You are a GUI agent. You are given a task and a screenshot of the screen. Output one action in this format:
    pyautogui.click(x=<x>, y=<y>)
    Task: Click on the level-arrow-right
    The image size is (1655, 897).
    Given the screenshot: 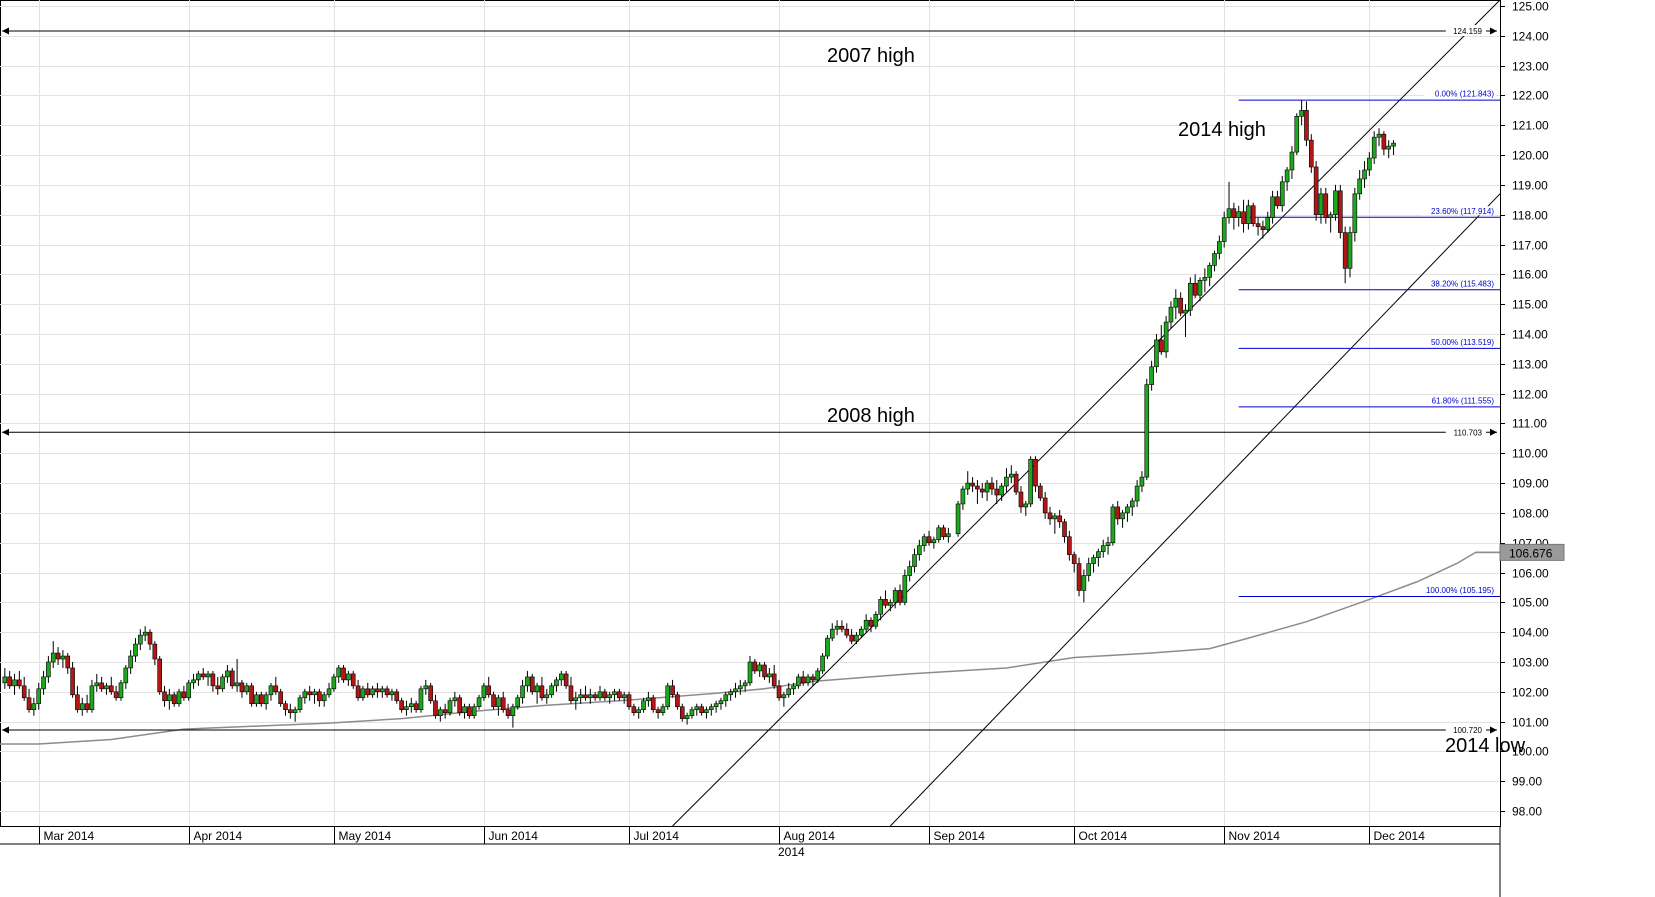 What is the action you would take?
    pyautogui.click(x=1493, y=730)
    